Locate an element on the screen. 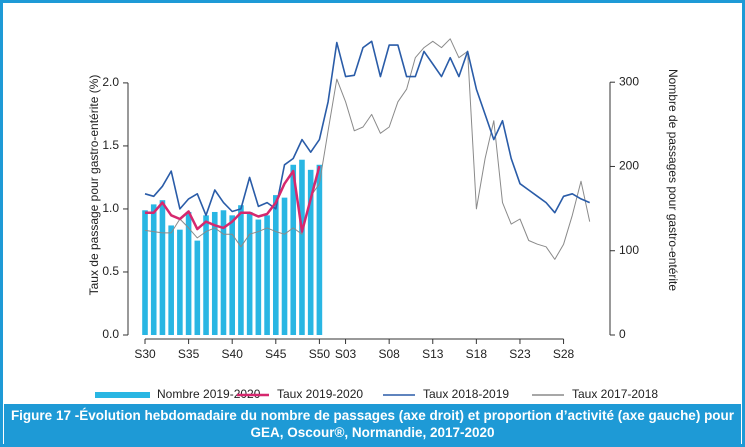  y-tick-label: 1.5 is located at coordinates (110, 145).